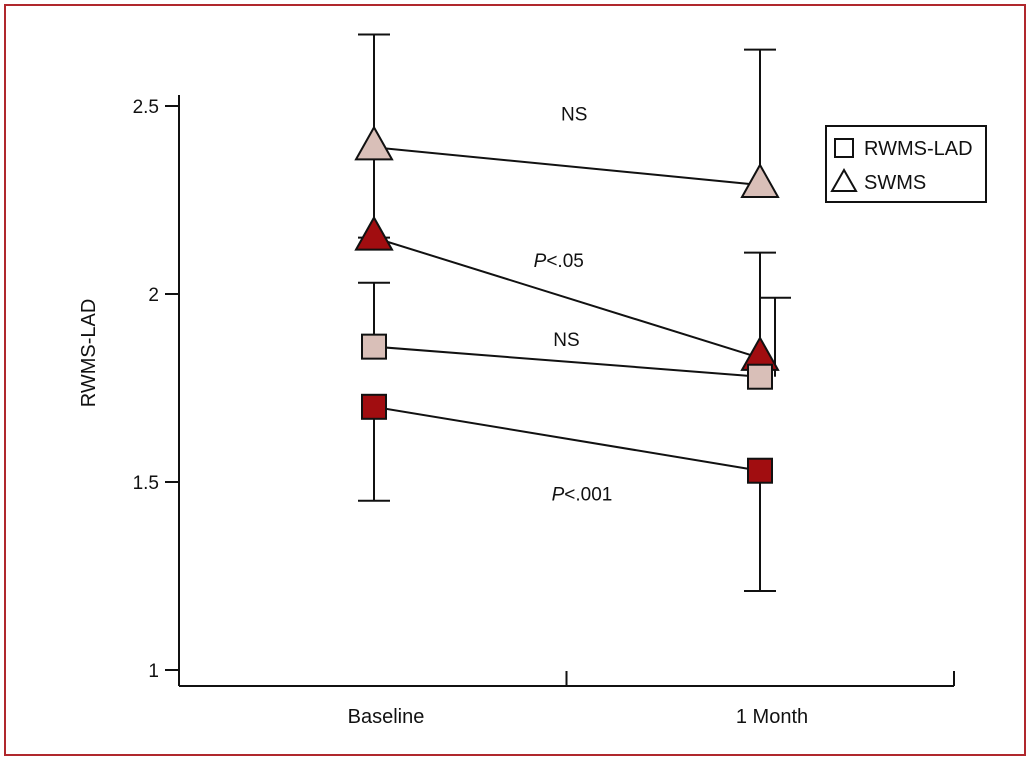  I want to click on y-tick-label-3: 2.5, so click(146, 107).